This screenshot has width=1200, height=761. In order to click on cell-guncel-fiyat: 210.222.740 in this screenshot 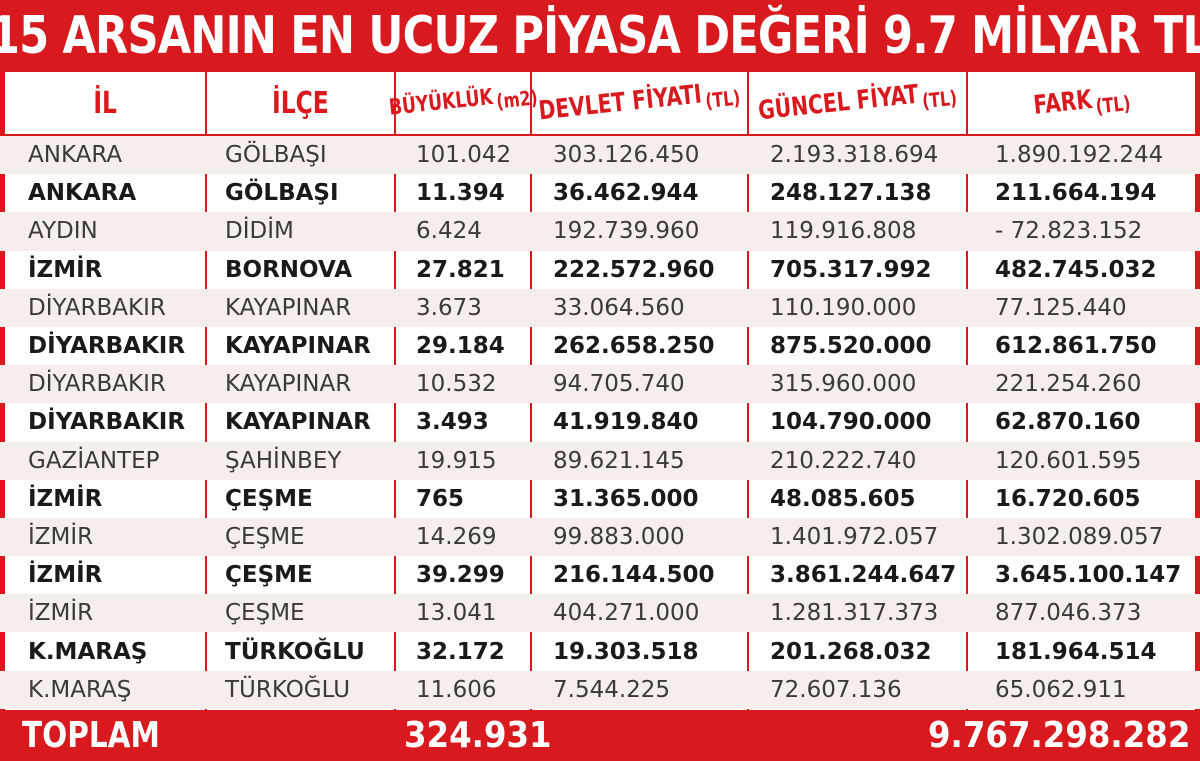, I will do `click(843, 460)`.